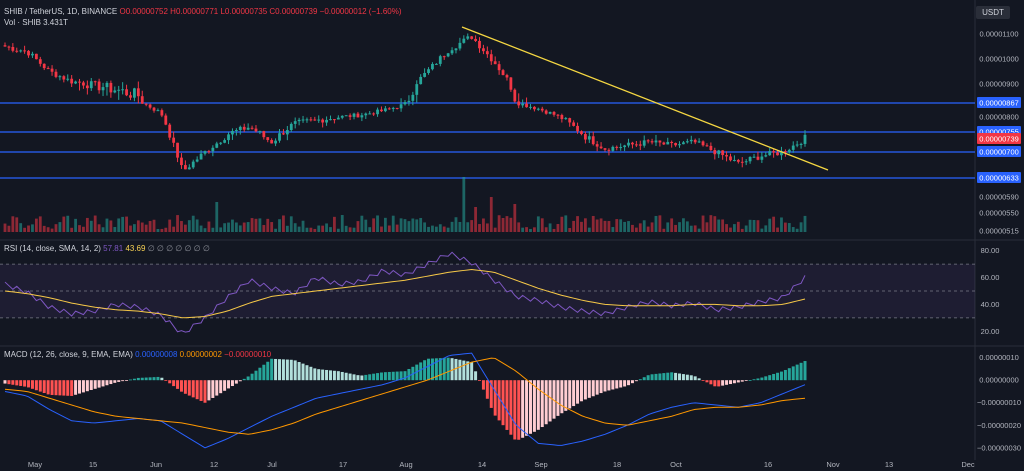 The image size is (1024, 471). I want to click on macd-tick-label: 0.00000010, so click(999, 357).